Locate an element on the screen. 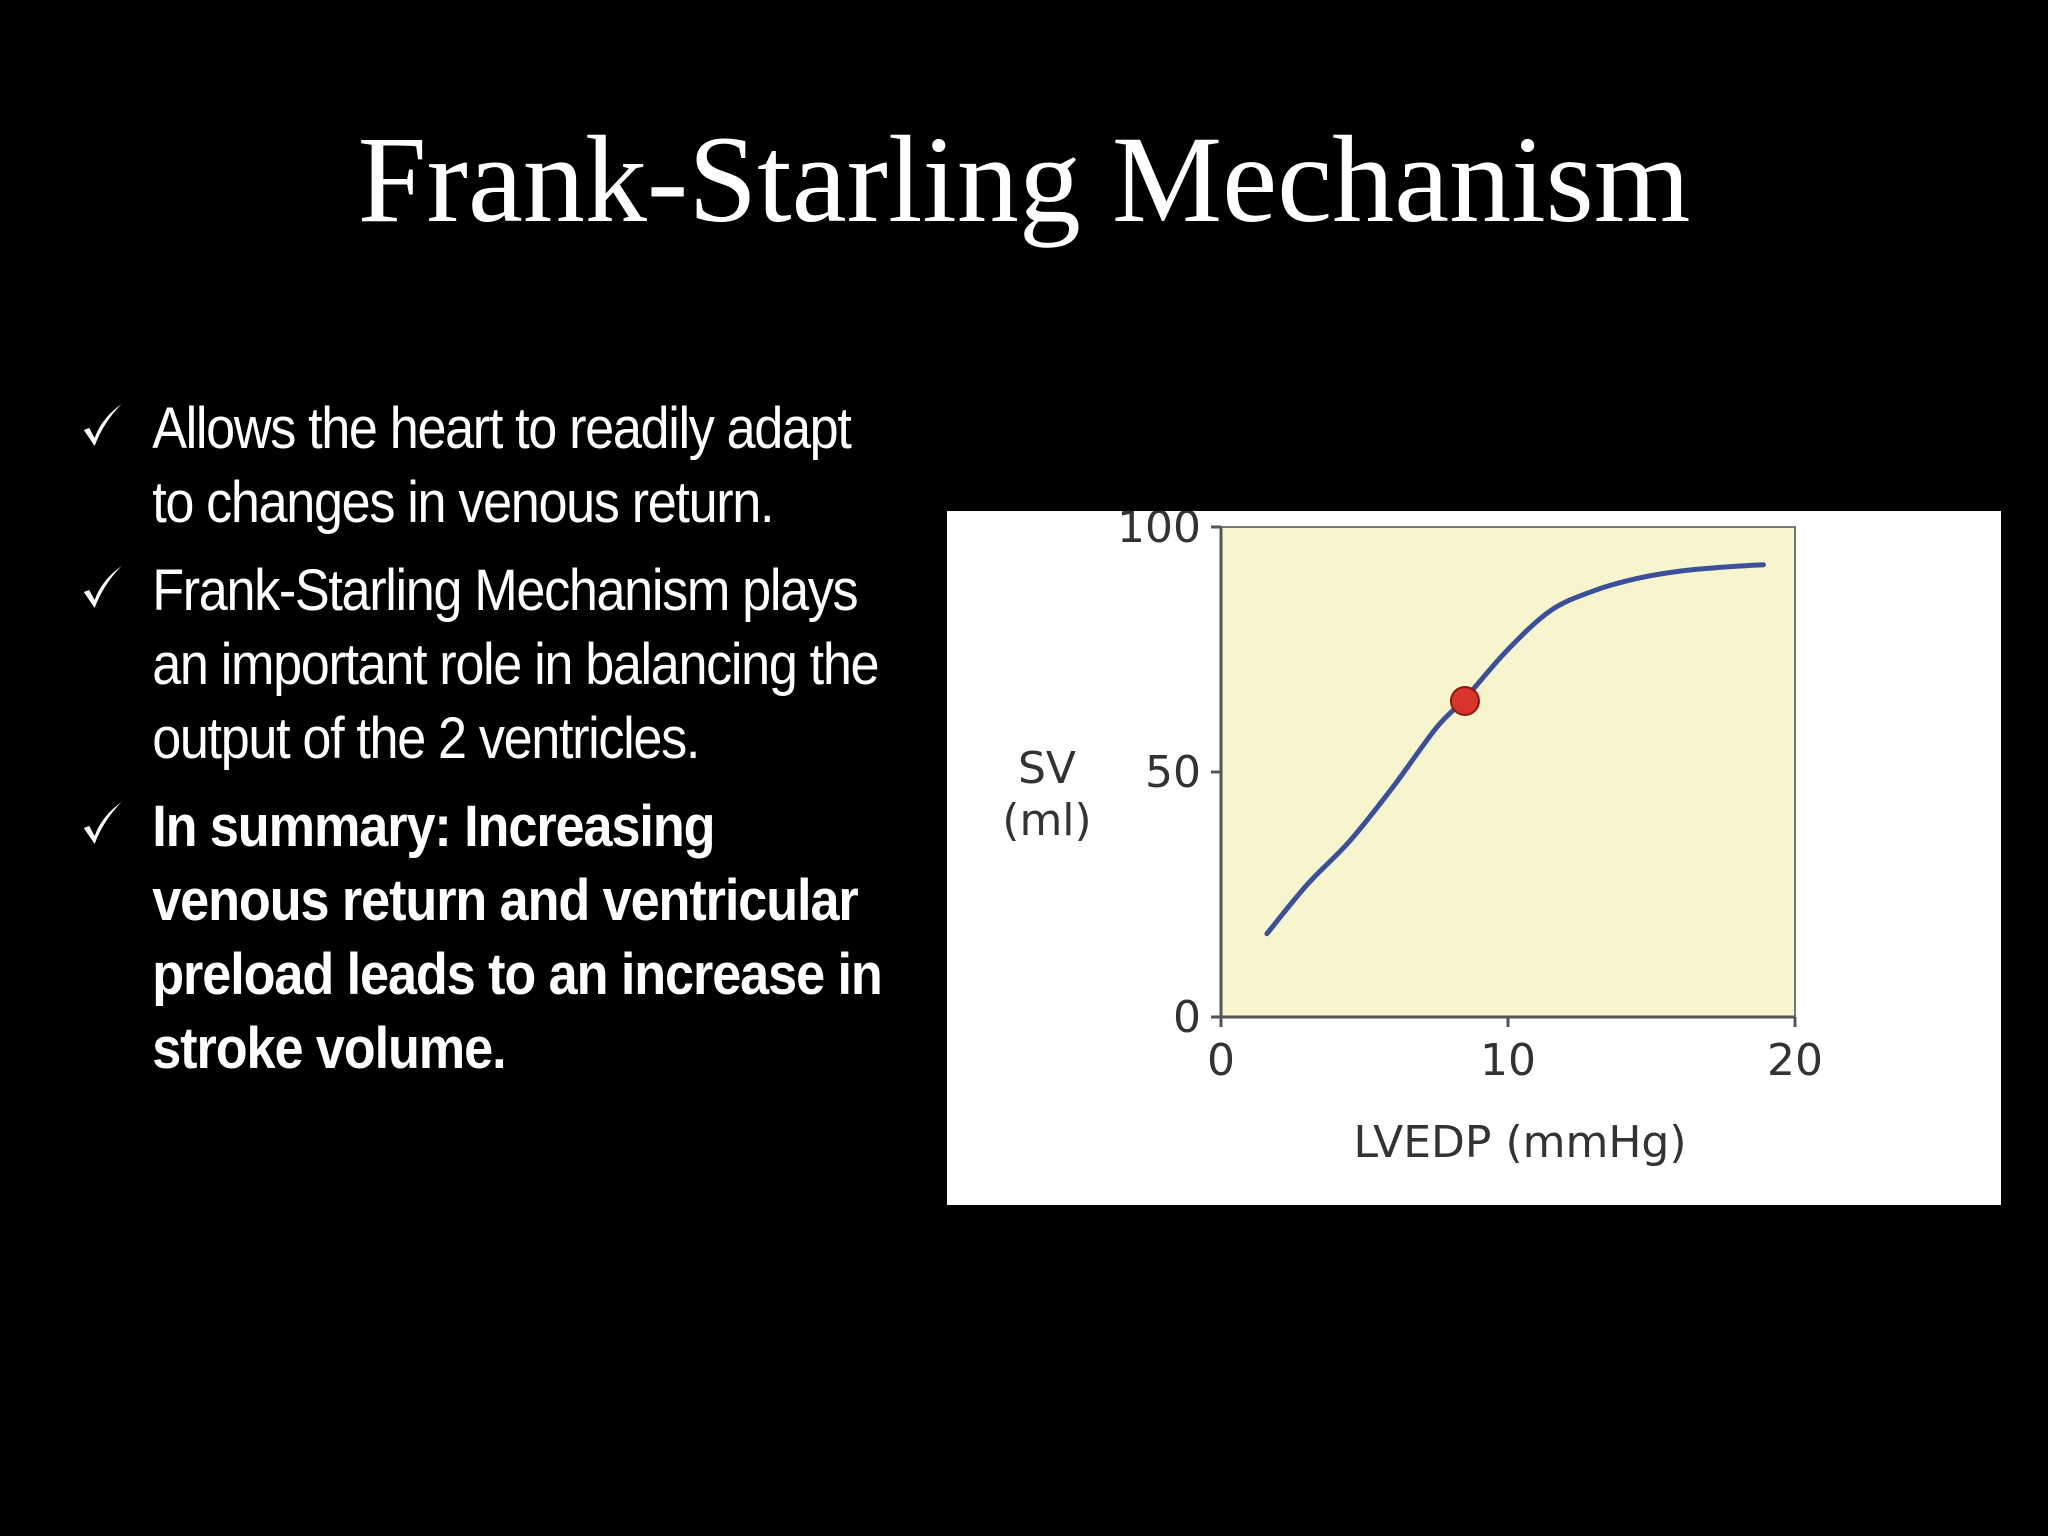 The height and width of the screenshot is (1536, 2048). x-tick-label: 20 is located at coordinates (1795, 1060).